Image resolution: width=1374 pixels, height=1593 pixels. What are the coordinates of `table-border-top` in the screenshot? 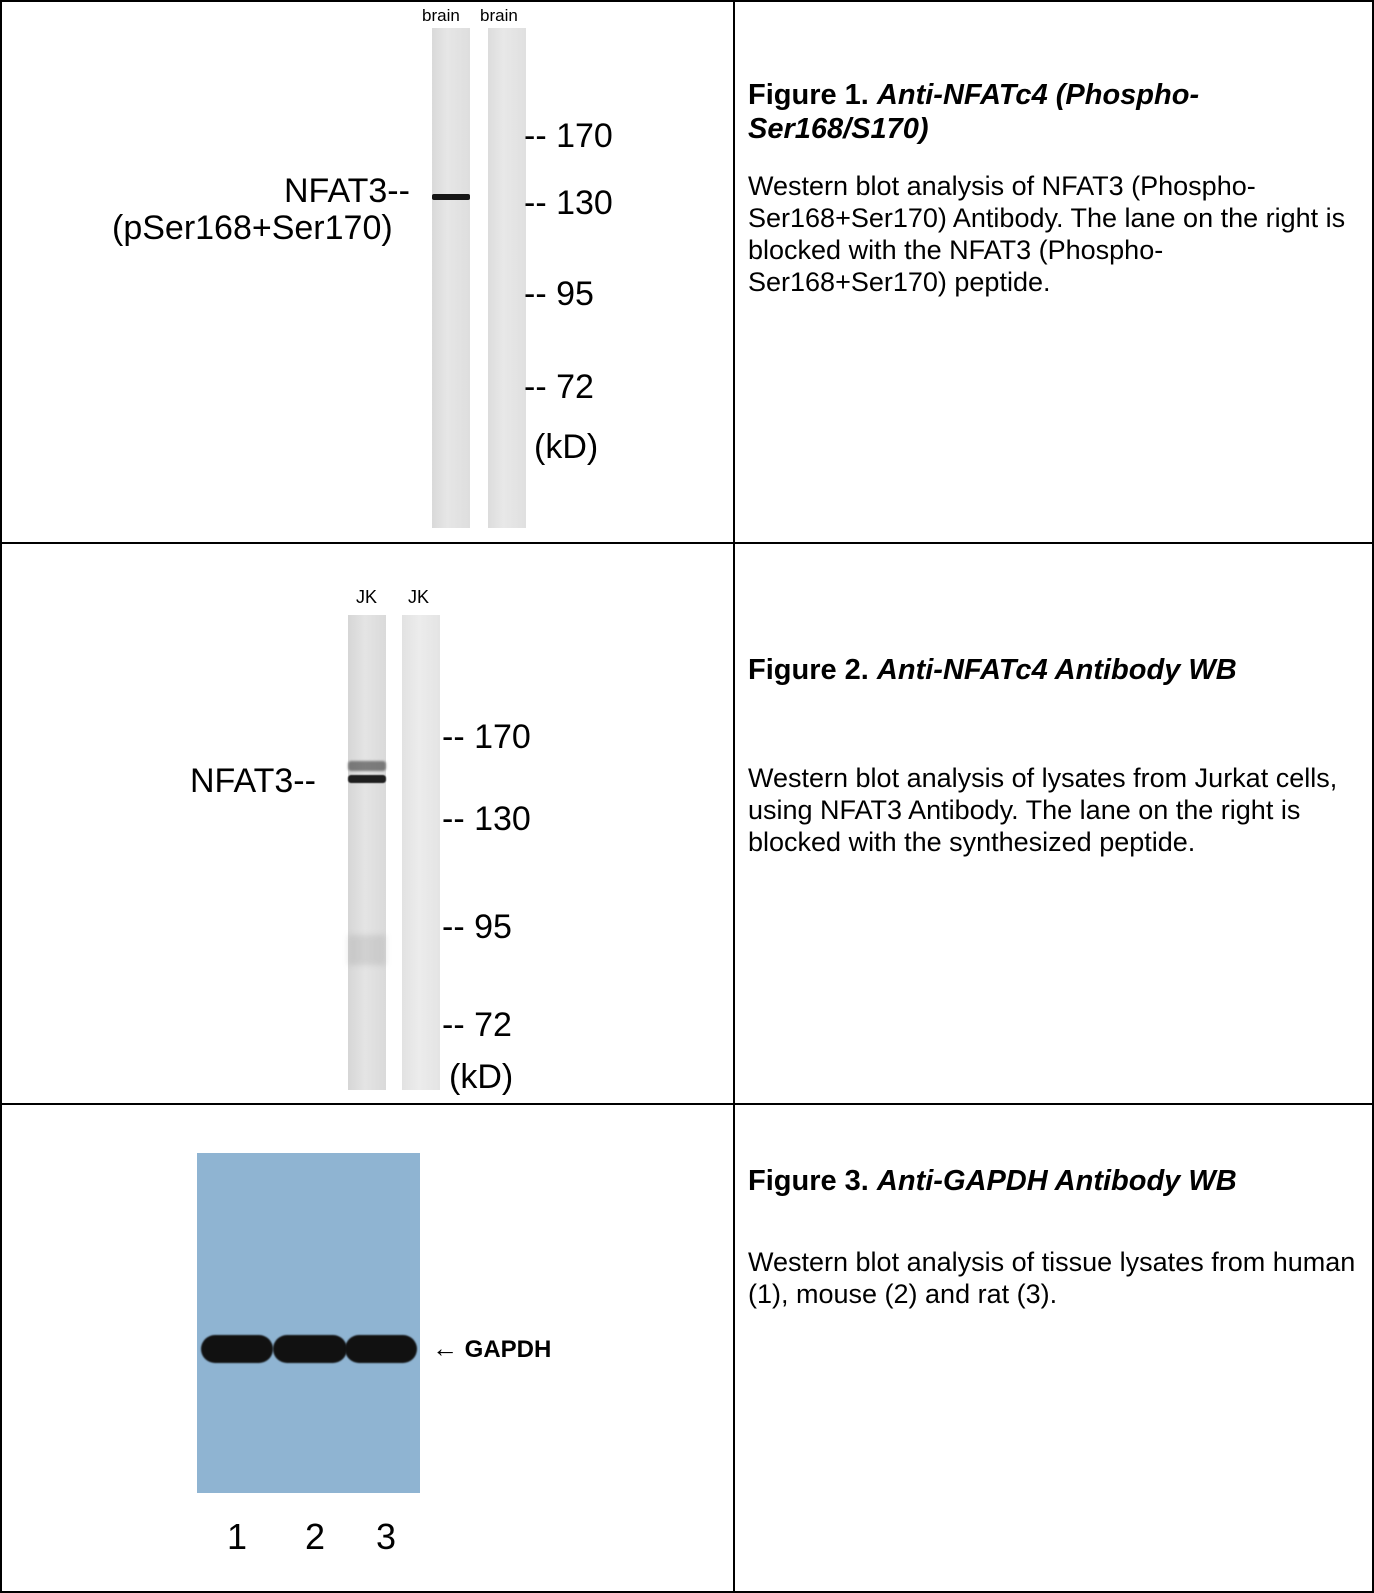 It's located at (687, 1).